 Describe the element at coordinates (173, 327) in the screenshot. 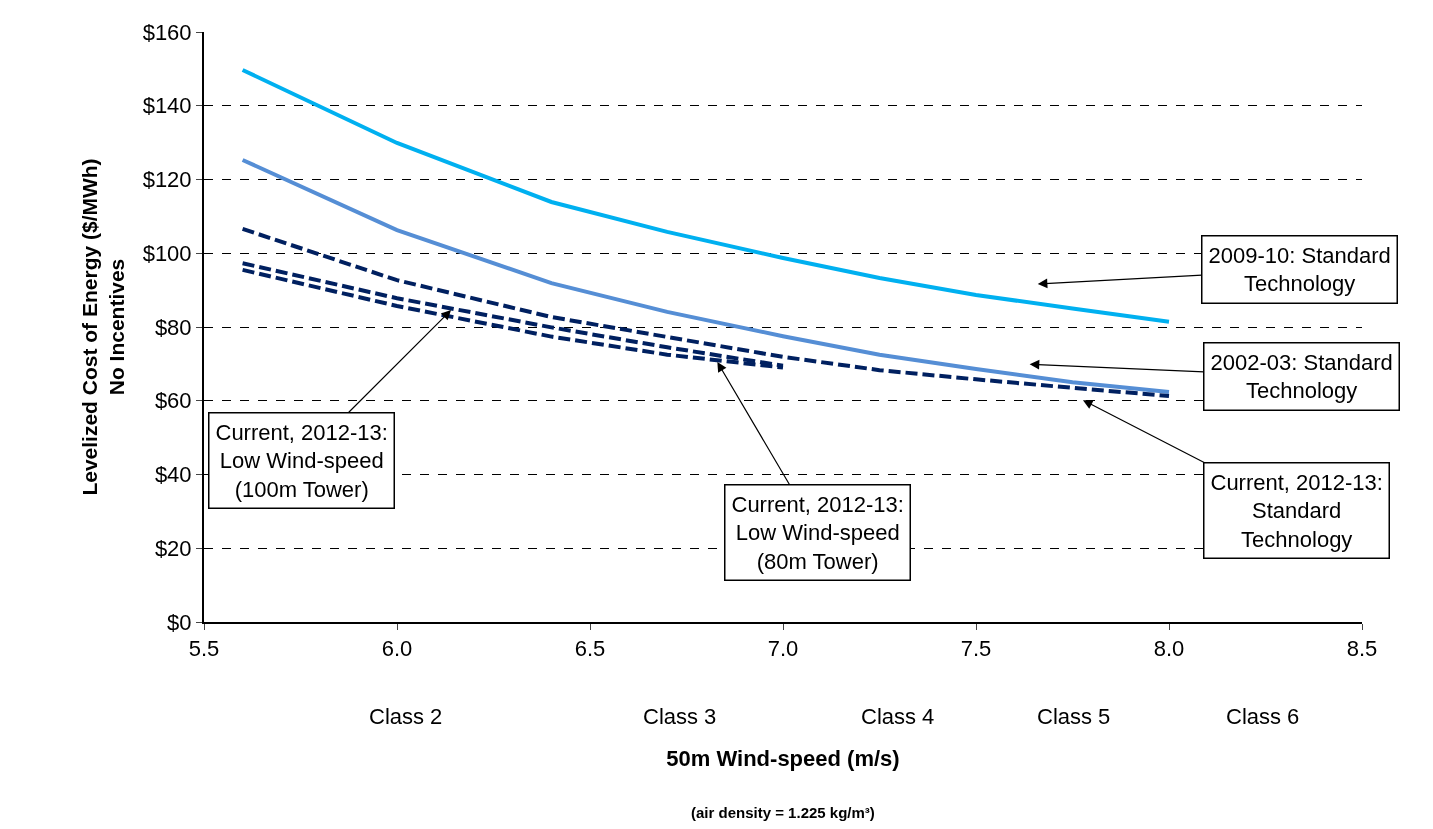

I see `y-tick-label: $80` at that location.